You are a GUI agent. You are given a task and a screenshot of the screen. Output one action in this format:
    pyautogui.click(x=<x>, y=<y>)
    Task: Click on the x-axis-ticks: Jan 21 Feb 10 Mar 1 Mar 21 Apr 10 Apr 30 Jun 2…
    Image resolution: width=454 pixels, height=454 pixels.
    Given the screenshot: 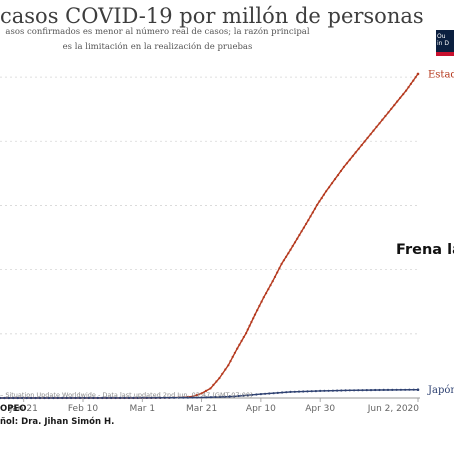 What is the action you would take?
    pyautogui.click(x=214, y=406)
    